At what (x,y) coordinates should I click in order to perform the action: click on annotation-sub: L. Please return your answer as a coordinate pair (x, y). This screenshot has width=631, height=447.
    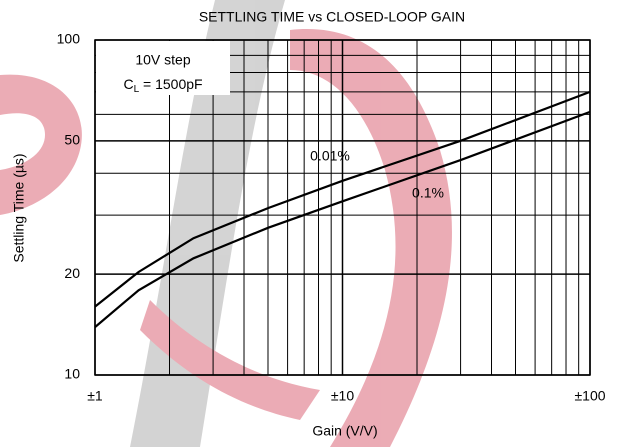
    Looking at the image, I should click on (137, 89).